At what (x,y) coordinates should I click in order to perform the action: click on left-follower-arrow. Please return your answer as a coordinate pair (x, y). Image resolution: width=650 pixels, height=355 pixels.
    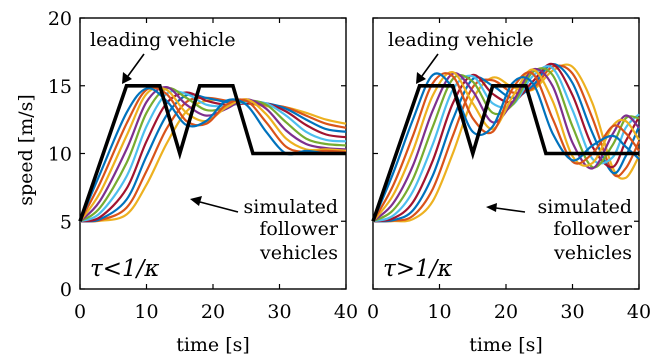
    Looking at the image, I should click on (214, 204).